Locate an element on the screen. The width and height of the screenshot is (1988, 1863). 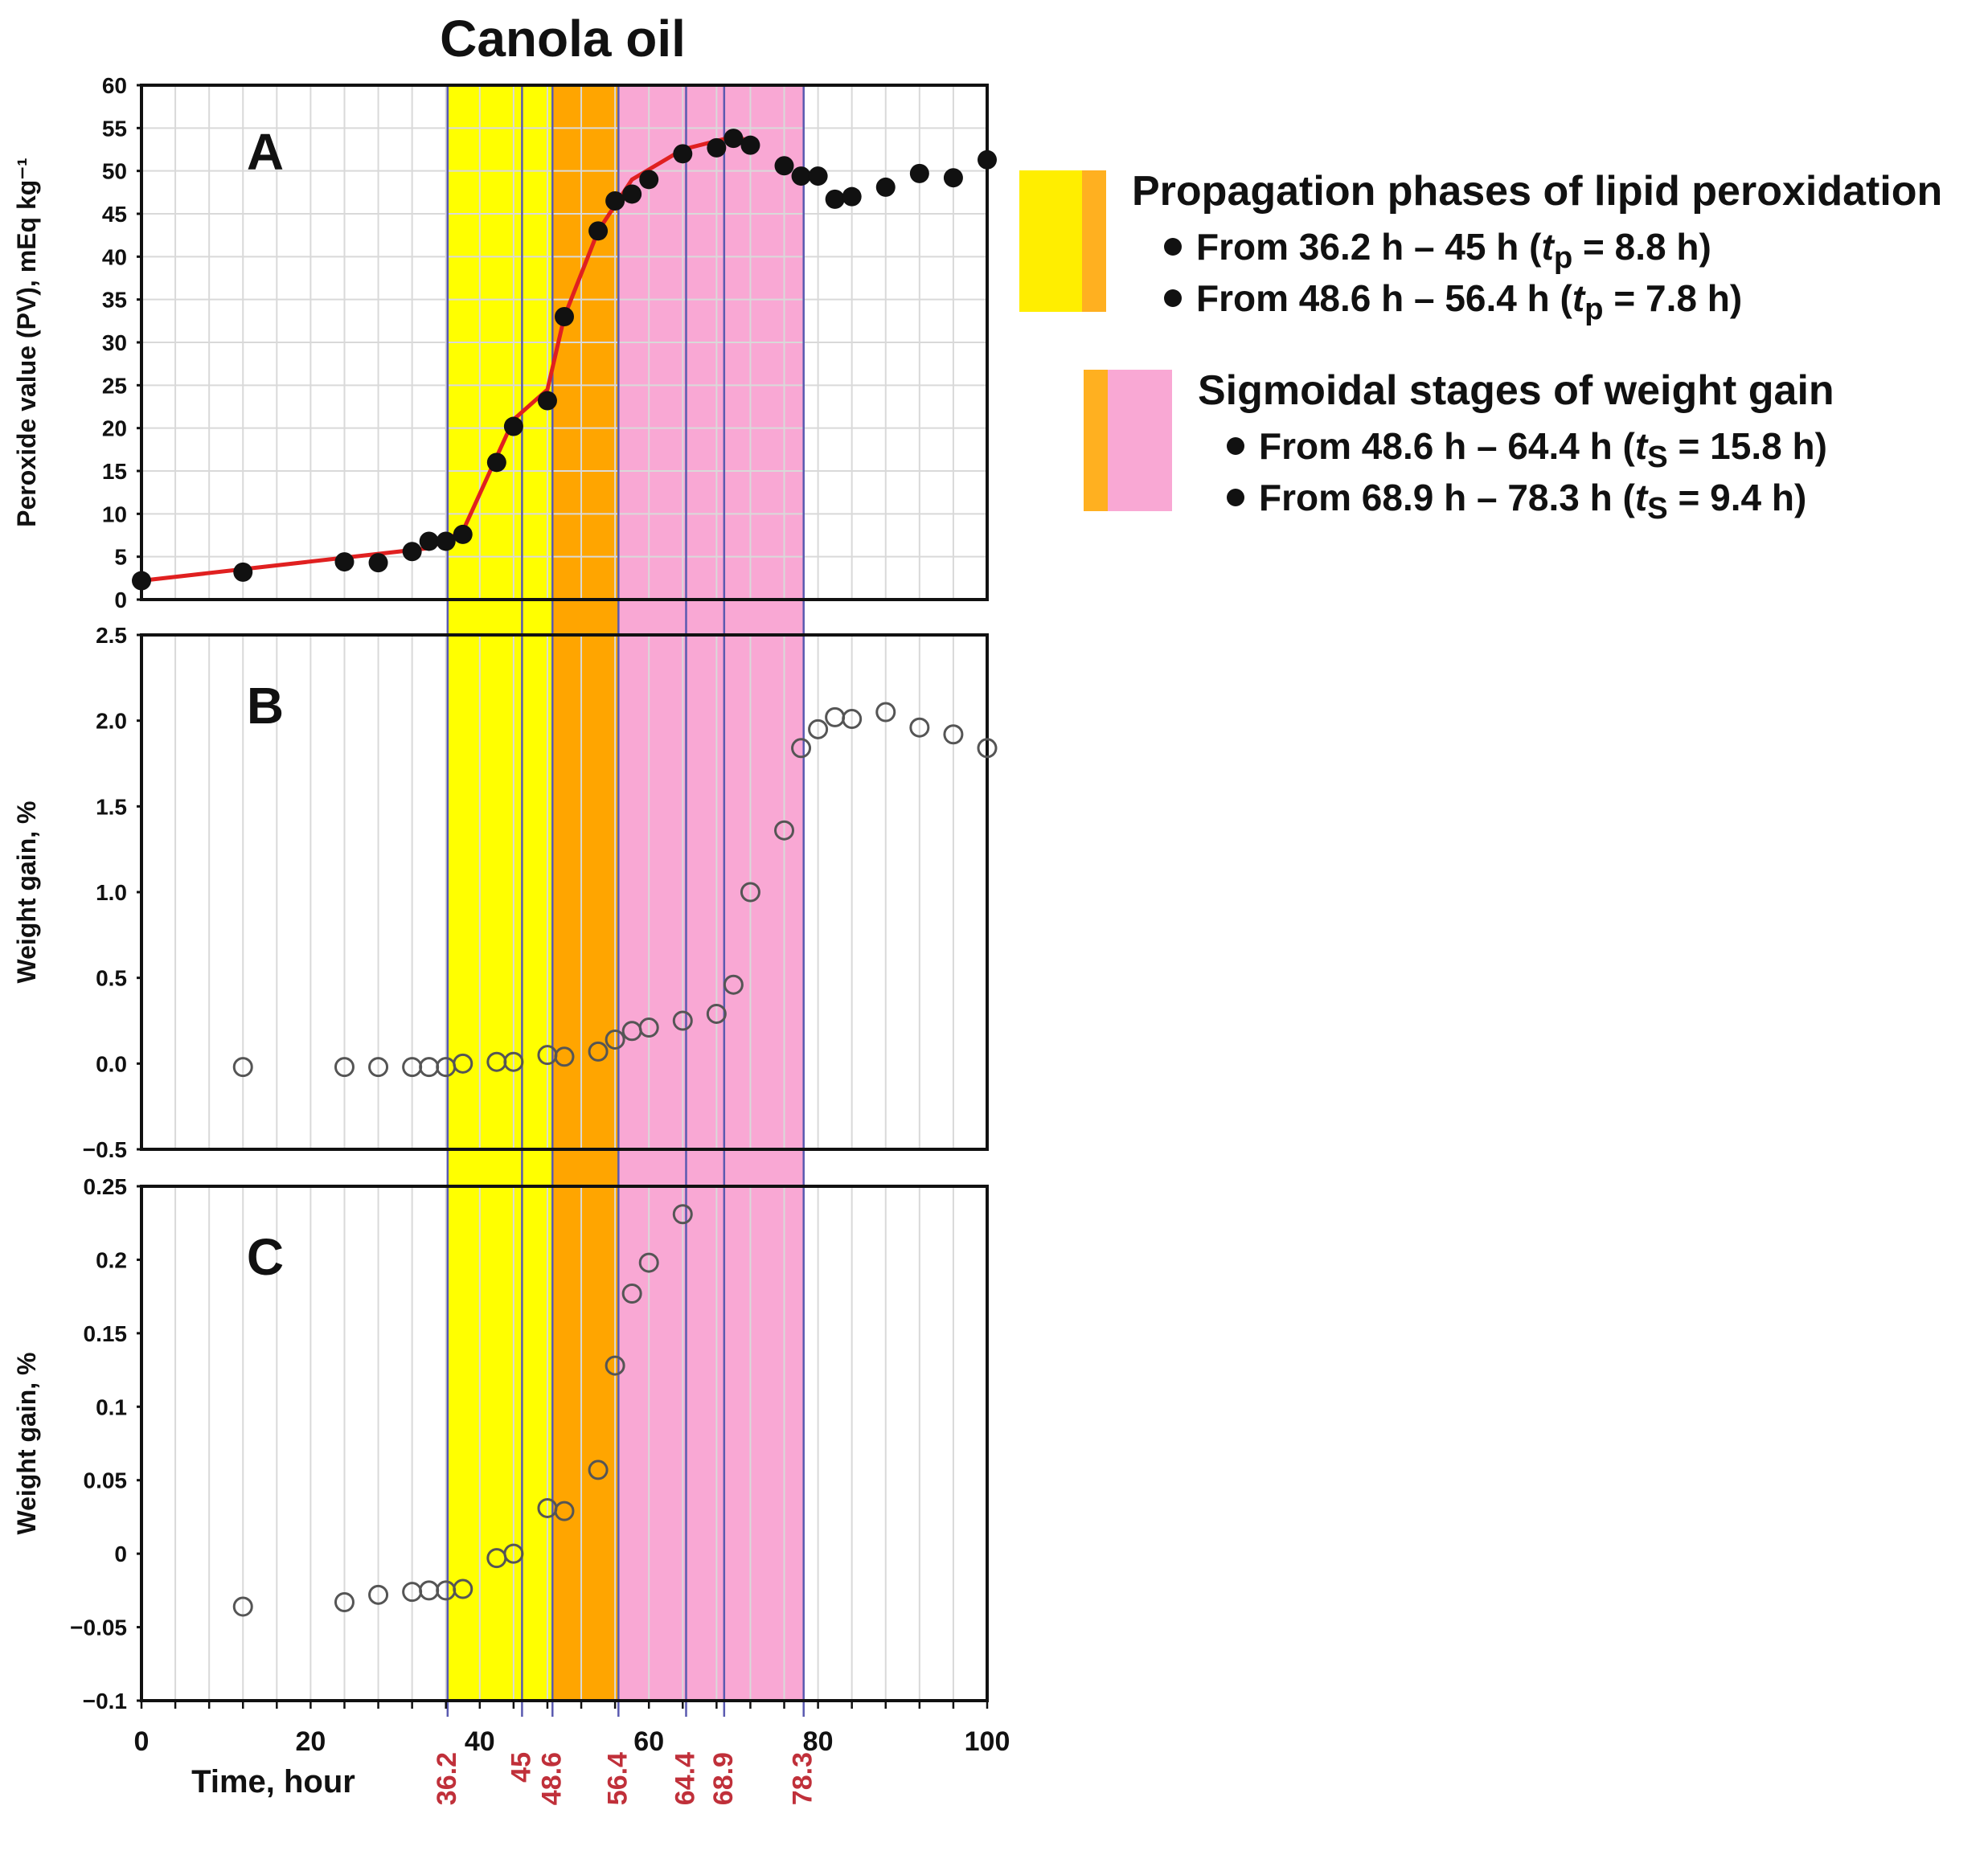
y-tick-label: 25 is located at coordinates (114, 386).